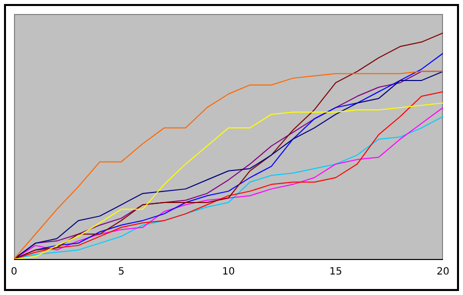 The image size is (463, 295). What do you see at coordinates (14, 272) in the screenshot?
I see `x-tick-label: 0` at bounding box center [14, 272].